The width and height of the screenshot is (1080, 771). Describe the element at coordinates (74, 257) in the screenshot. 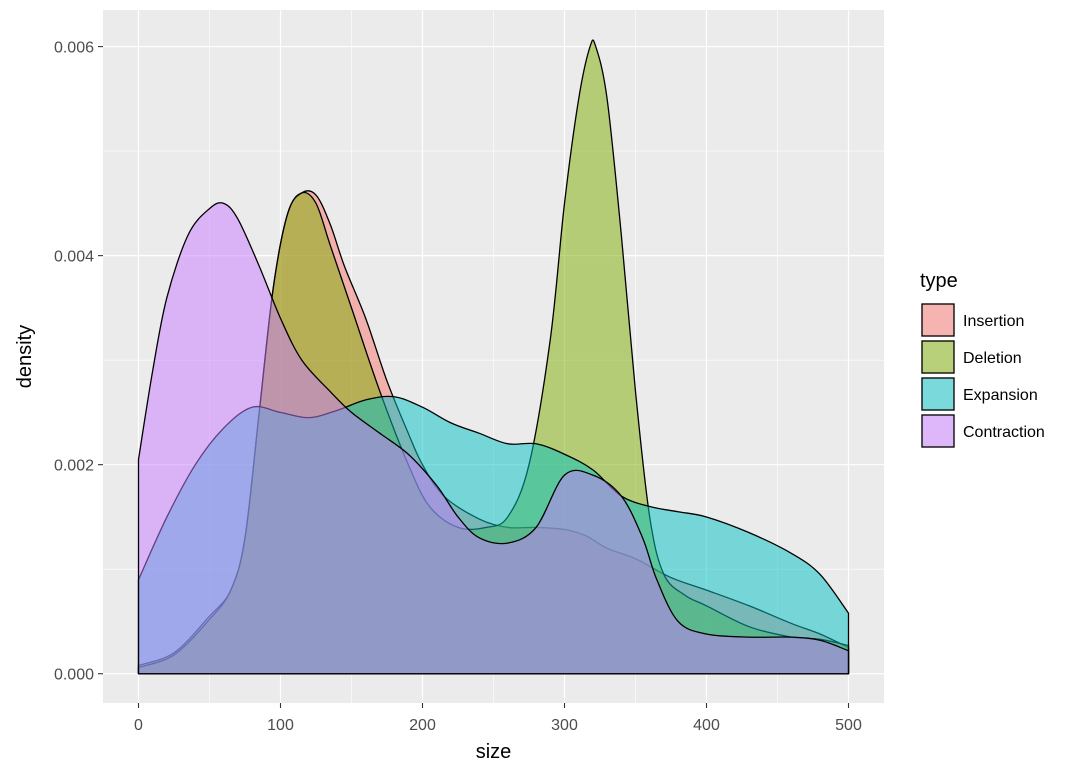

I see `y-tick-label: 0.004` at that location.